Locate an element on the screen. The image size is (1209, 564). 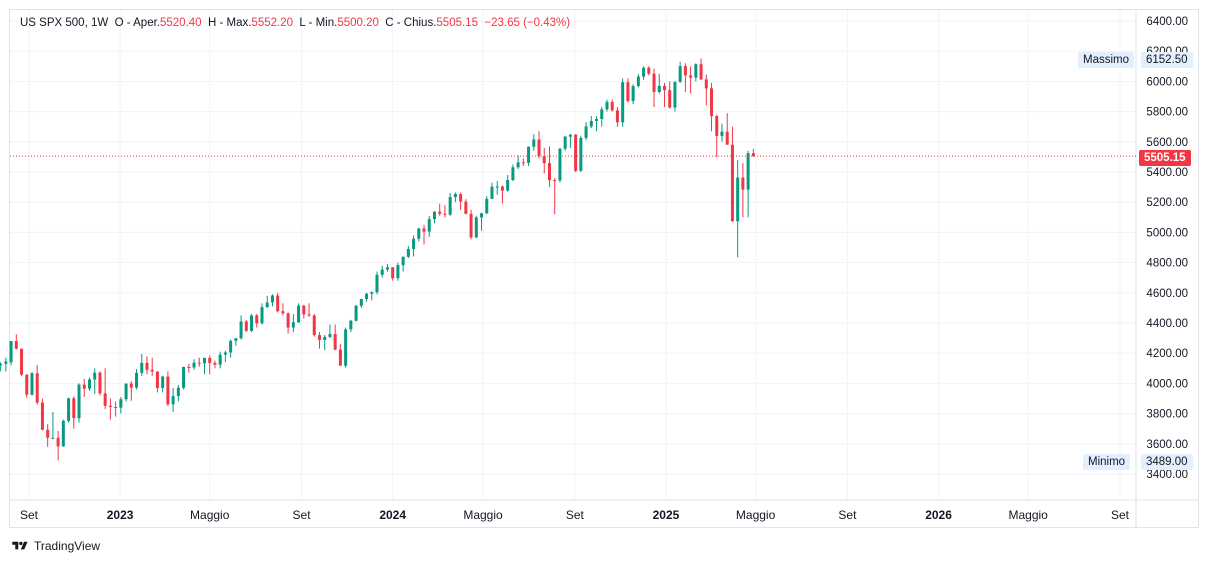
y-tick-label: 5400.00 is located at coordinates (1167, 173).